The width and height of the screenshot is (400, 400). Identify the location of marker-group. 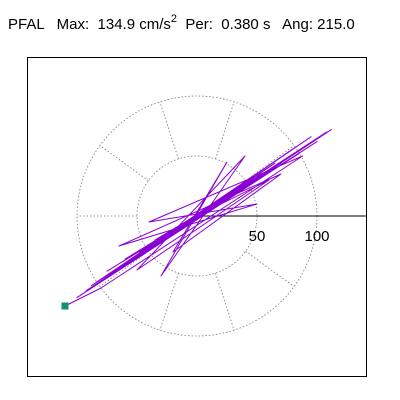
(65, 306).